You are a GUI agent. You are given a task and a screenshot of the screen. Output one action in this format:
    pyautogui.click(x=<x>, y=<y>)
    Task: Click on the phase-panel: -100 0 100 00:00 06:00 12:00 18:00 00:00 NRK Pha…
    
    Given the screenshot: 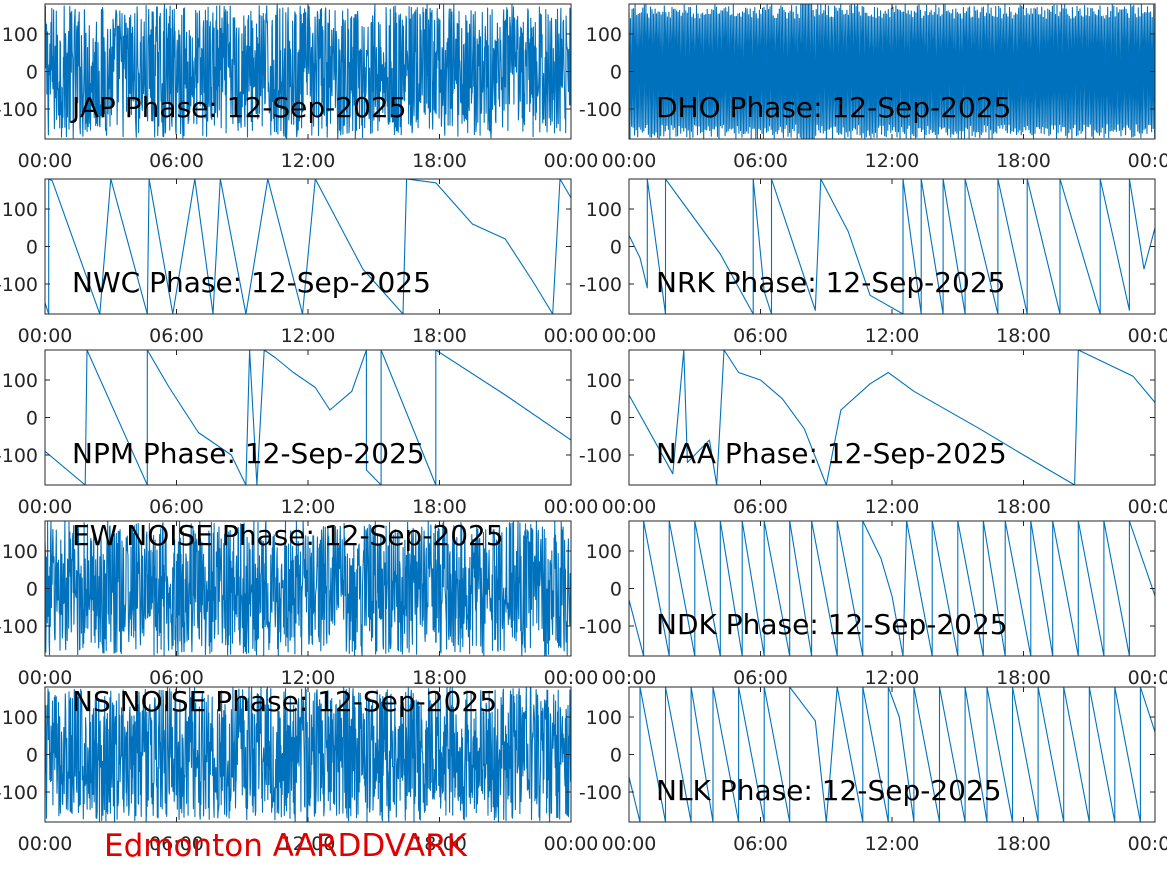 What is the action you would take?
    pyautogui.click(x=873, y=262)
    